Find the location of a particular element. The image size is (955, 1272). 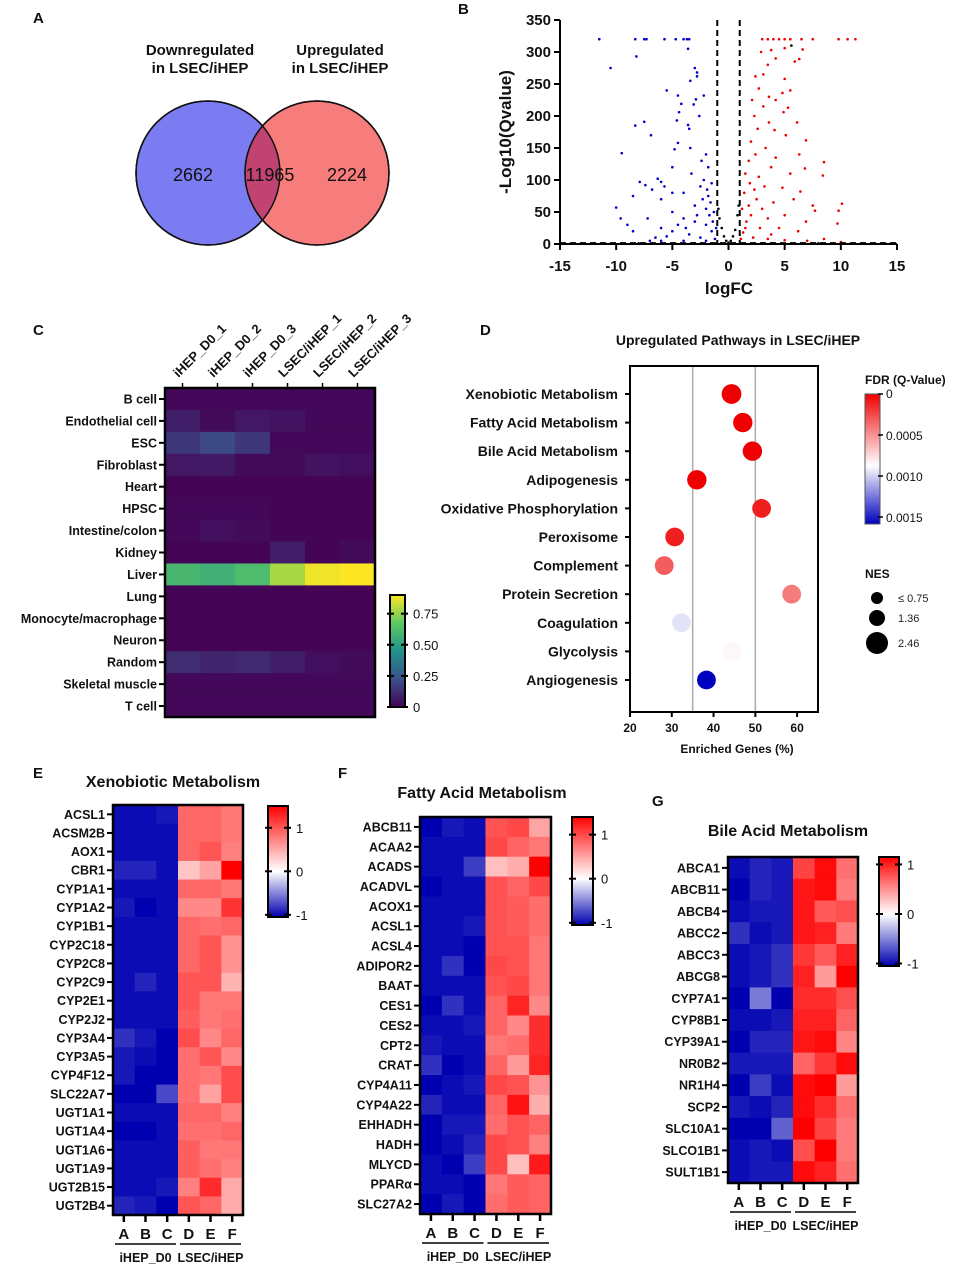

row-label: CYP1A2 is located at coordinates (80, 908).